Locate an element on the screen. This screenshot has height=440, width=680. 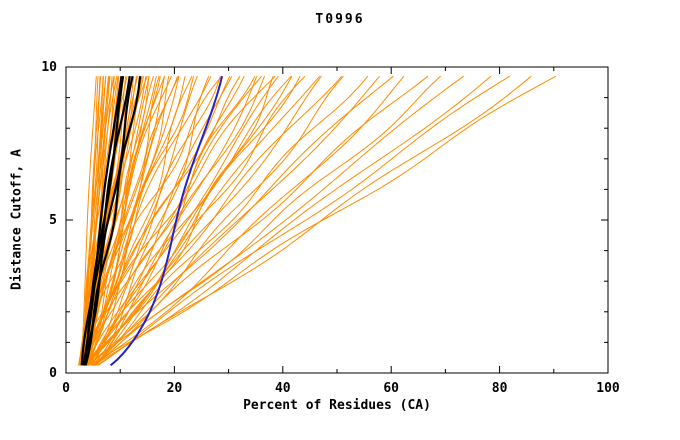
y-tick-label: 5 is located at coordinates (53, 220).